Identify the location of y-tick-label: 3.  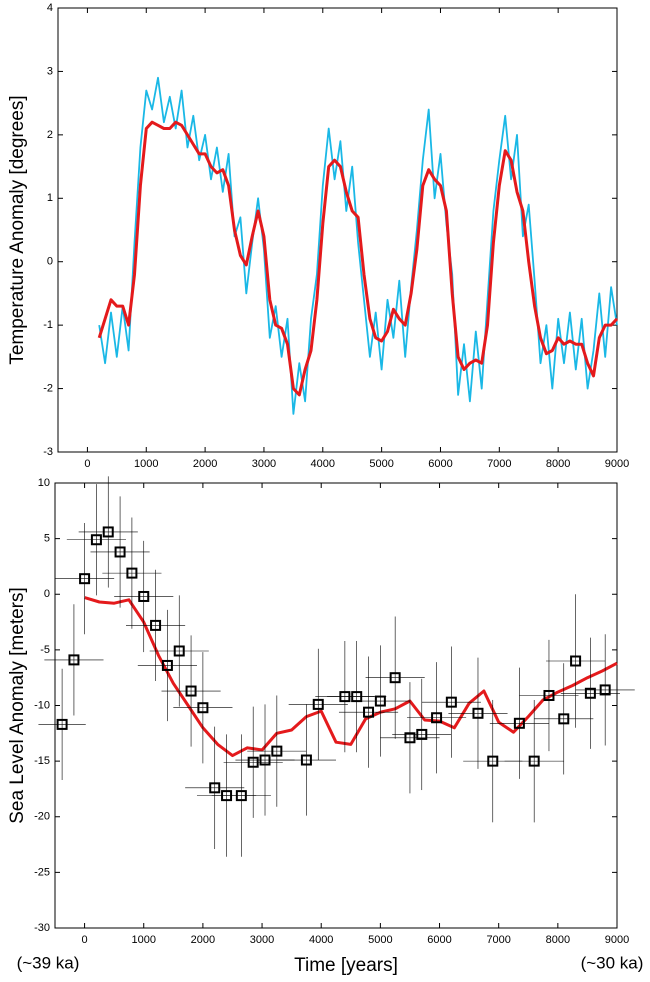
(50, 71).